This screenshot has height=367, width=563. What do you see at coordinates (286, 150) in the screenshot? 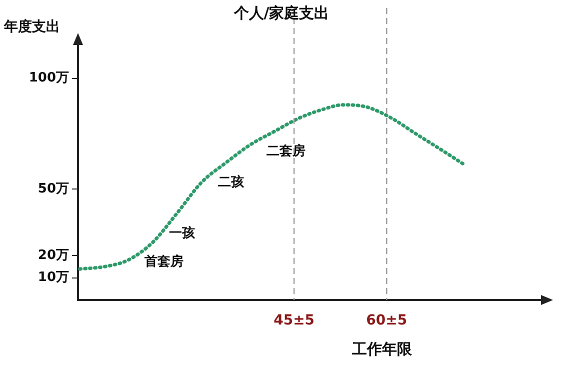
I see `annotation: 二套房` at bounding box center [286, 150].